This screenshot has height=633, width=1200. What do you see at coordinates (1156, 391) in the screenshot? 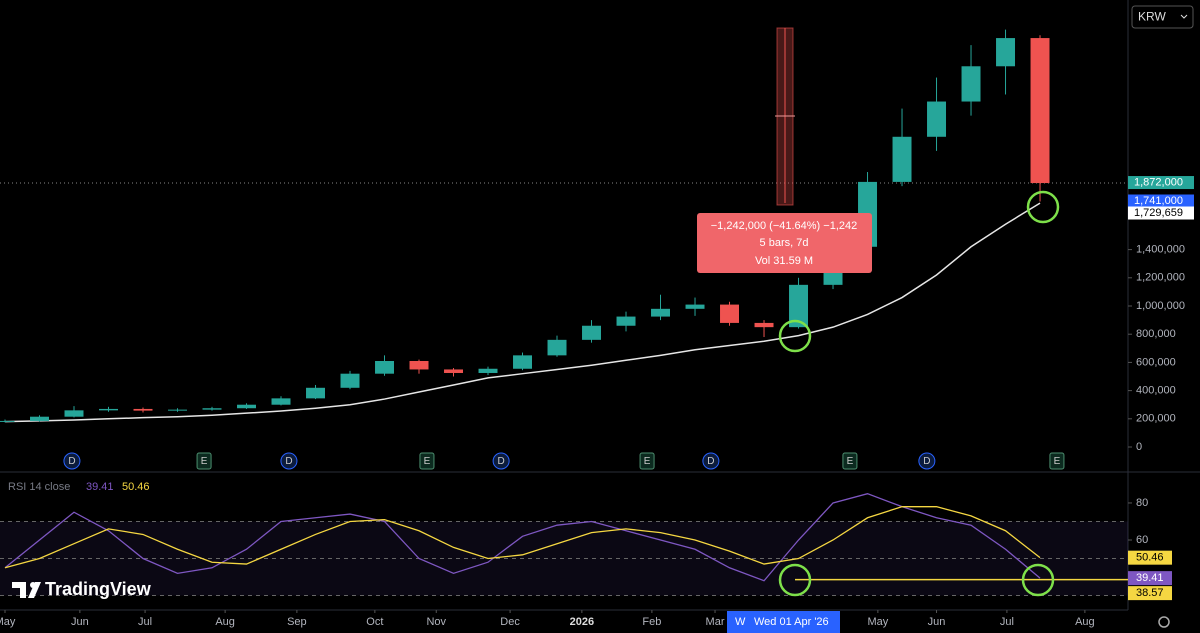
I see `y-tick-label: 400,000` at bounding box center [1156, 391].